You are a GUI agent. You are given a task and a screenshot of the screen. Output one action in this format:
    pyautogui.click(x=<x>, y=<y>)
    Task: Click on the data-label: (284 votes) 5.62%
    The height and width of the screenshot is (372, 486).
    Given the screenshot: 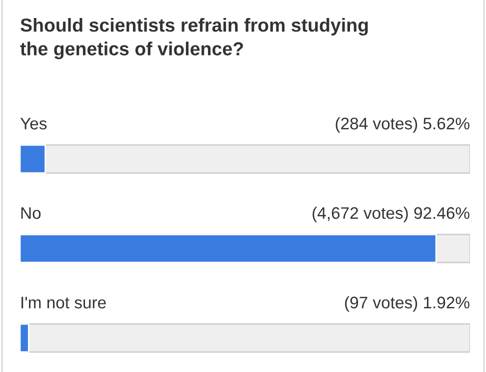 What is the action you would take?
    pyautogui.click(x=403, y=125)
    